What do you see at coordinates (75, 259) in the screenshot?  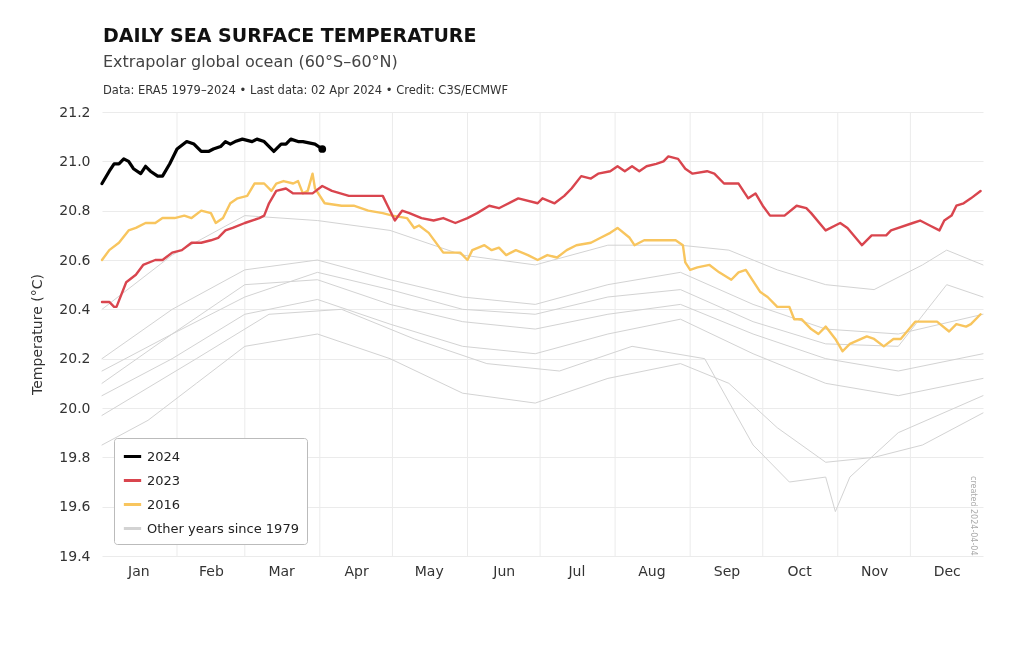 I see `y-tick-label: 20.6` at bounding box center [75, 259].